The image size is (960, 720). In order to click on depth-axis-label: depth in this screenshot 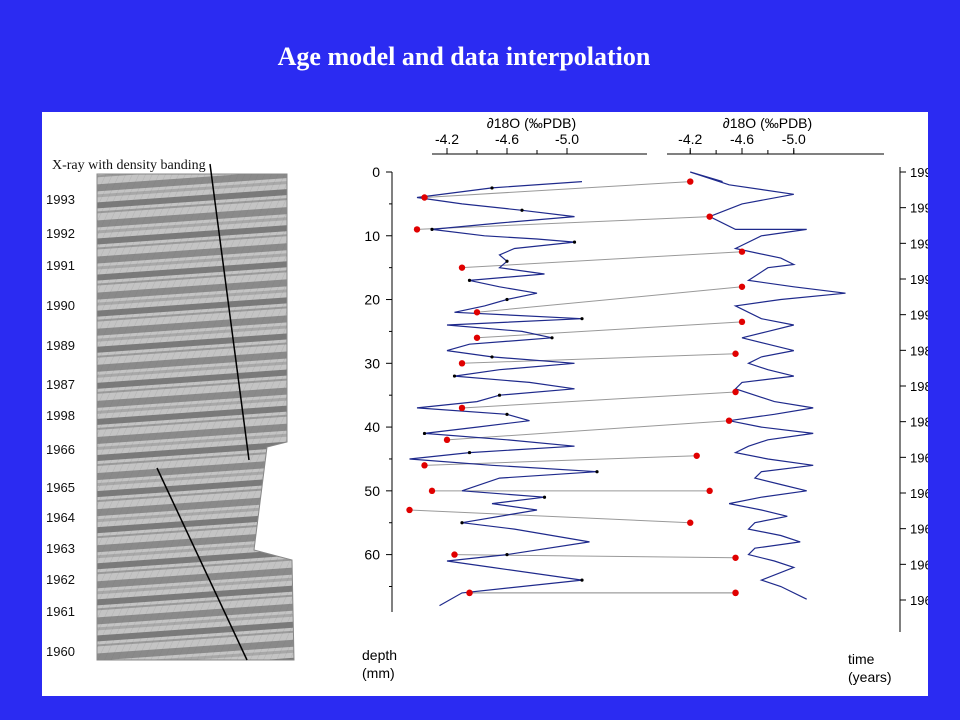, I will do `click(379, 655)`.